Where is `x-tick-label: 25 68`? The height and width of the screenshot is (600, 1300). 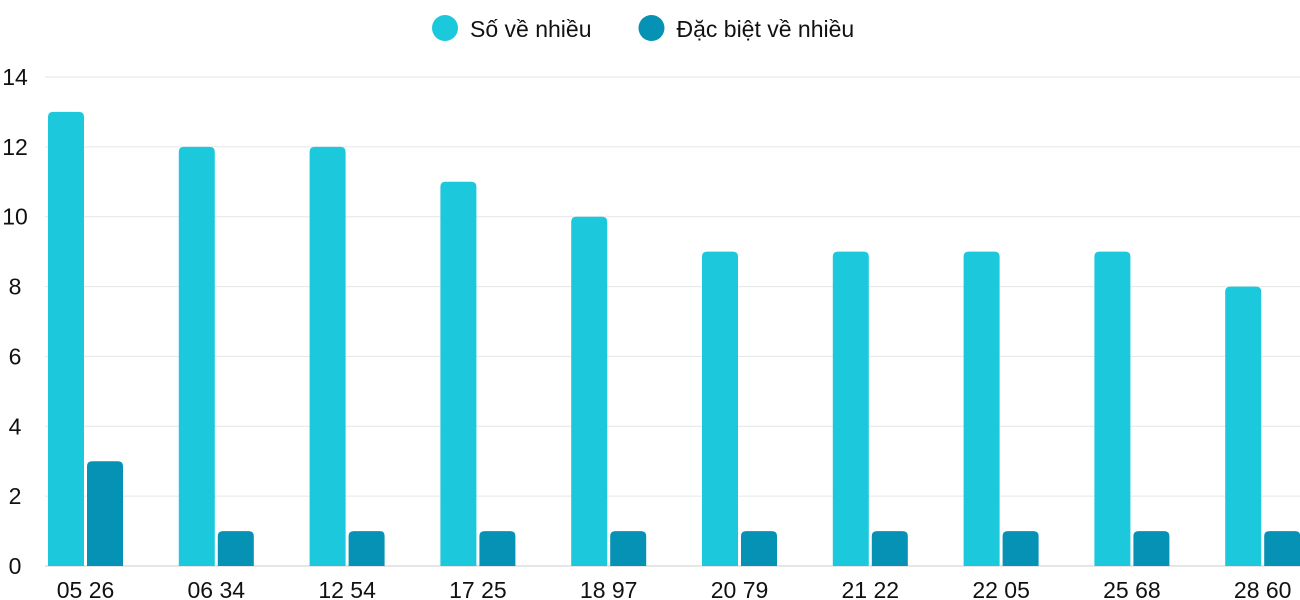 x-tick-label: 25 68 is located at coordinates (1132, 588).